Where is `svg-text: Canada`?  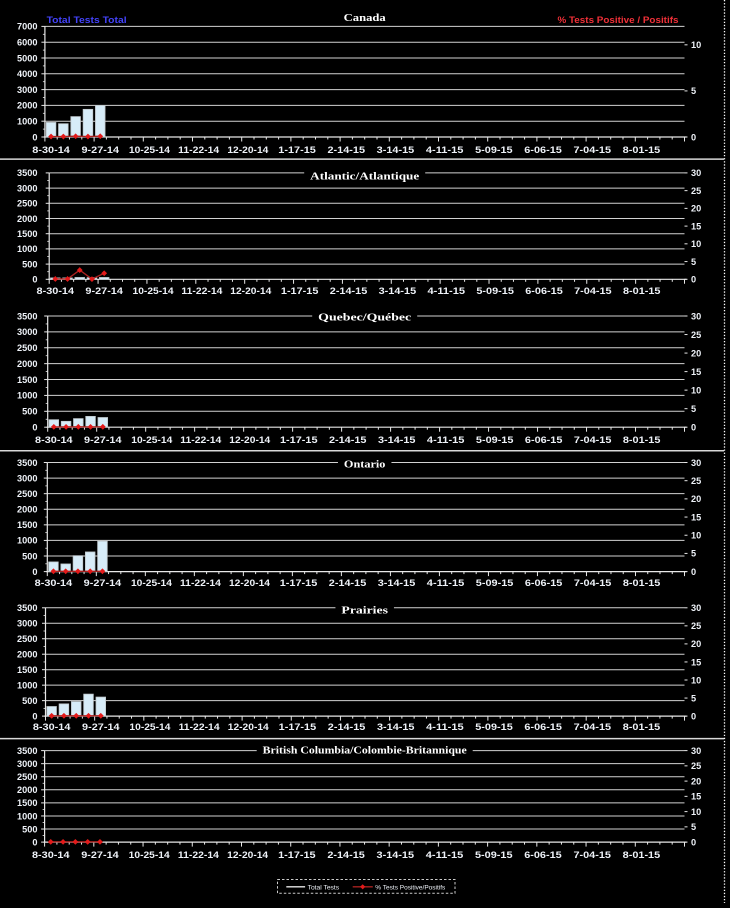
svg-text: Canada is located at coordinates (365, 18).